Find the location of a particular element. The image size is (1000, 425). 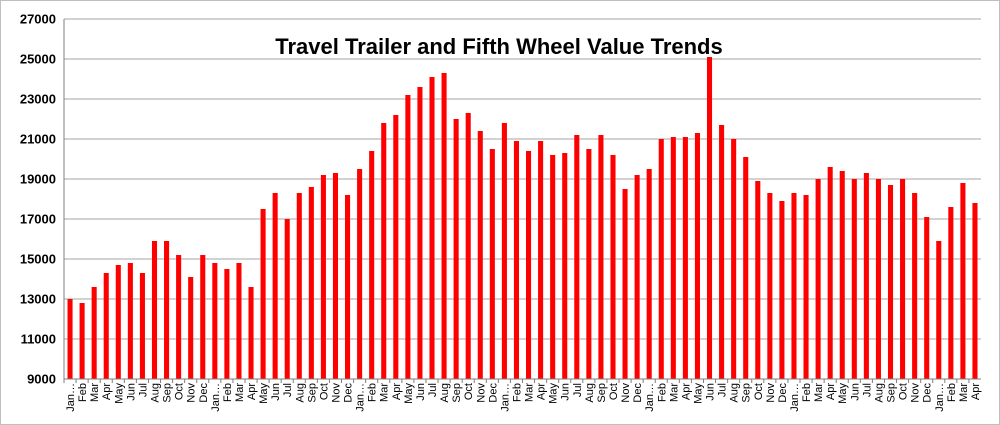

y-tick-label: 25000 is located at coordinates (38, 59).